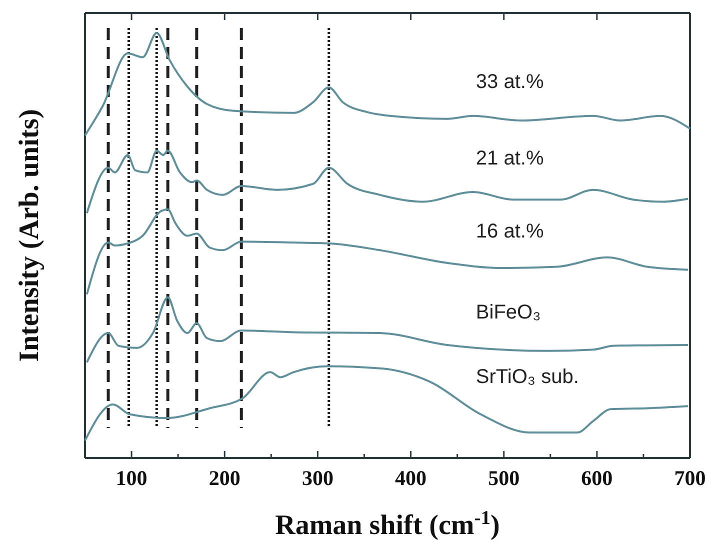 The height and width of the screenshot is (546, 712). What do you see at coordinates (318, 478) in the screenshot?
I see `x-tick-label: 300` at bounding box center [318, 478].